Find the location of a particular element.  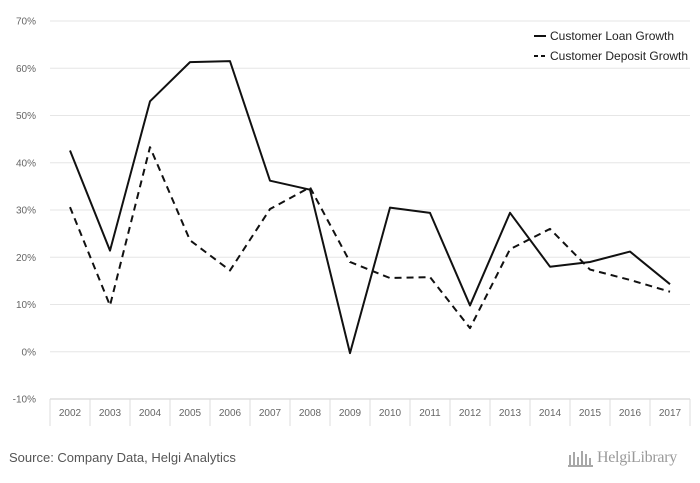

x-tick-label: 2002 is located at coordinates (70, 413).